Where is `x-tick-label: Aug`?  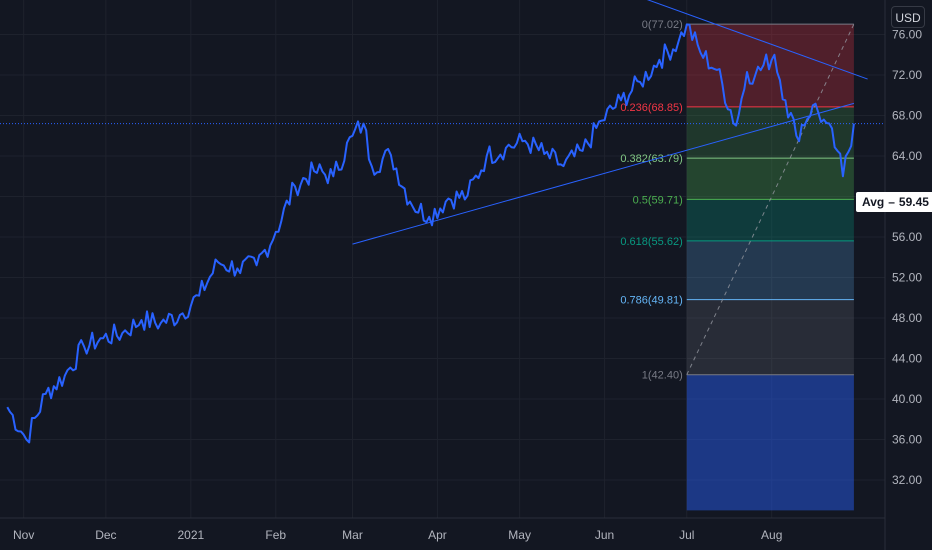
x-tick-label: Aug is located at coordinates (771, 535).